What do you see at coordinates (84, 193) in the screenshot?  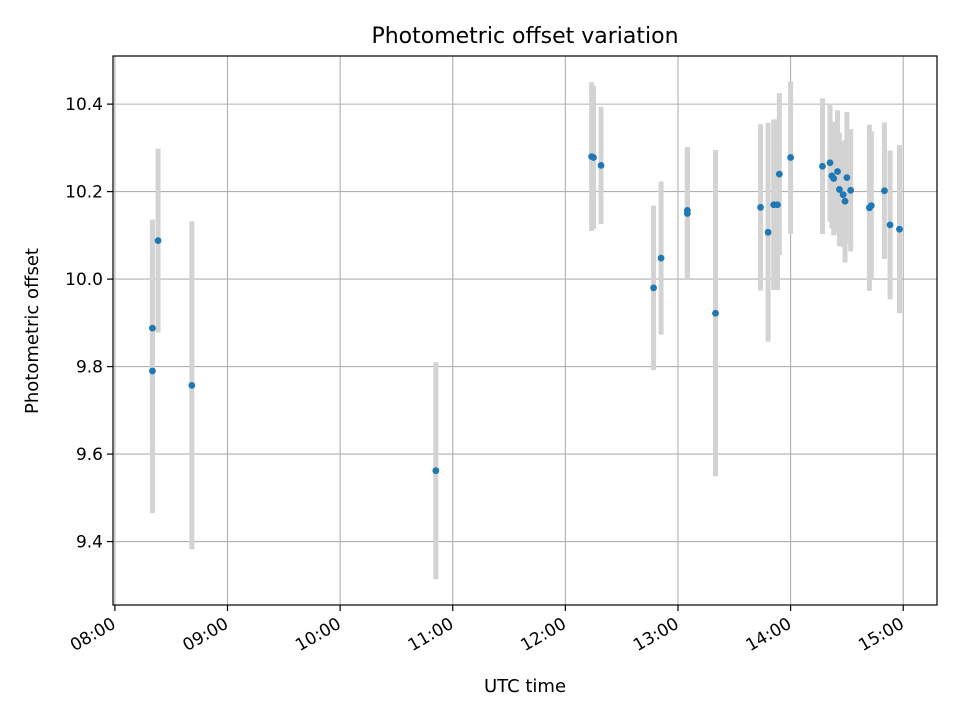 I see `y-tick-label: 10.2` at bounding box center [84, 193].